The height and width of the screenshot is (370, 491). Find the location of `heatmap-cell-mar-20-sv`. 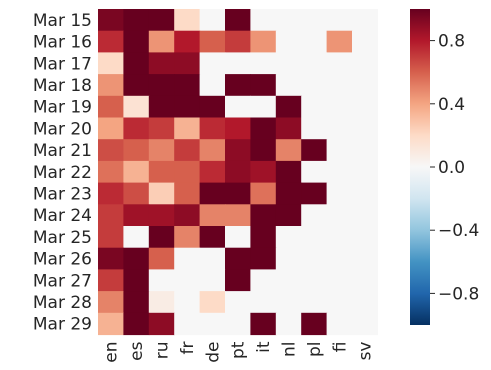

heatmap-cell-mar-20-sv is located at coordinates (365, 128).